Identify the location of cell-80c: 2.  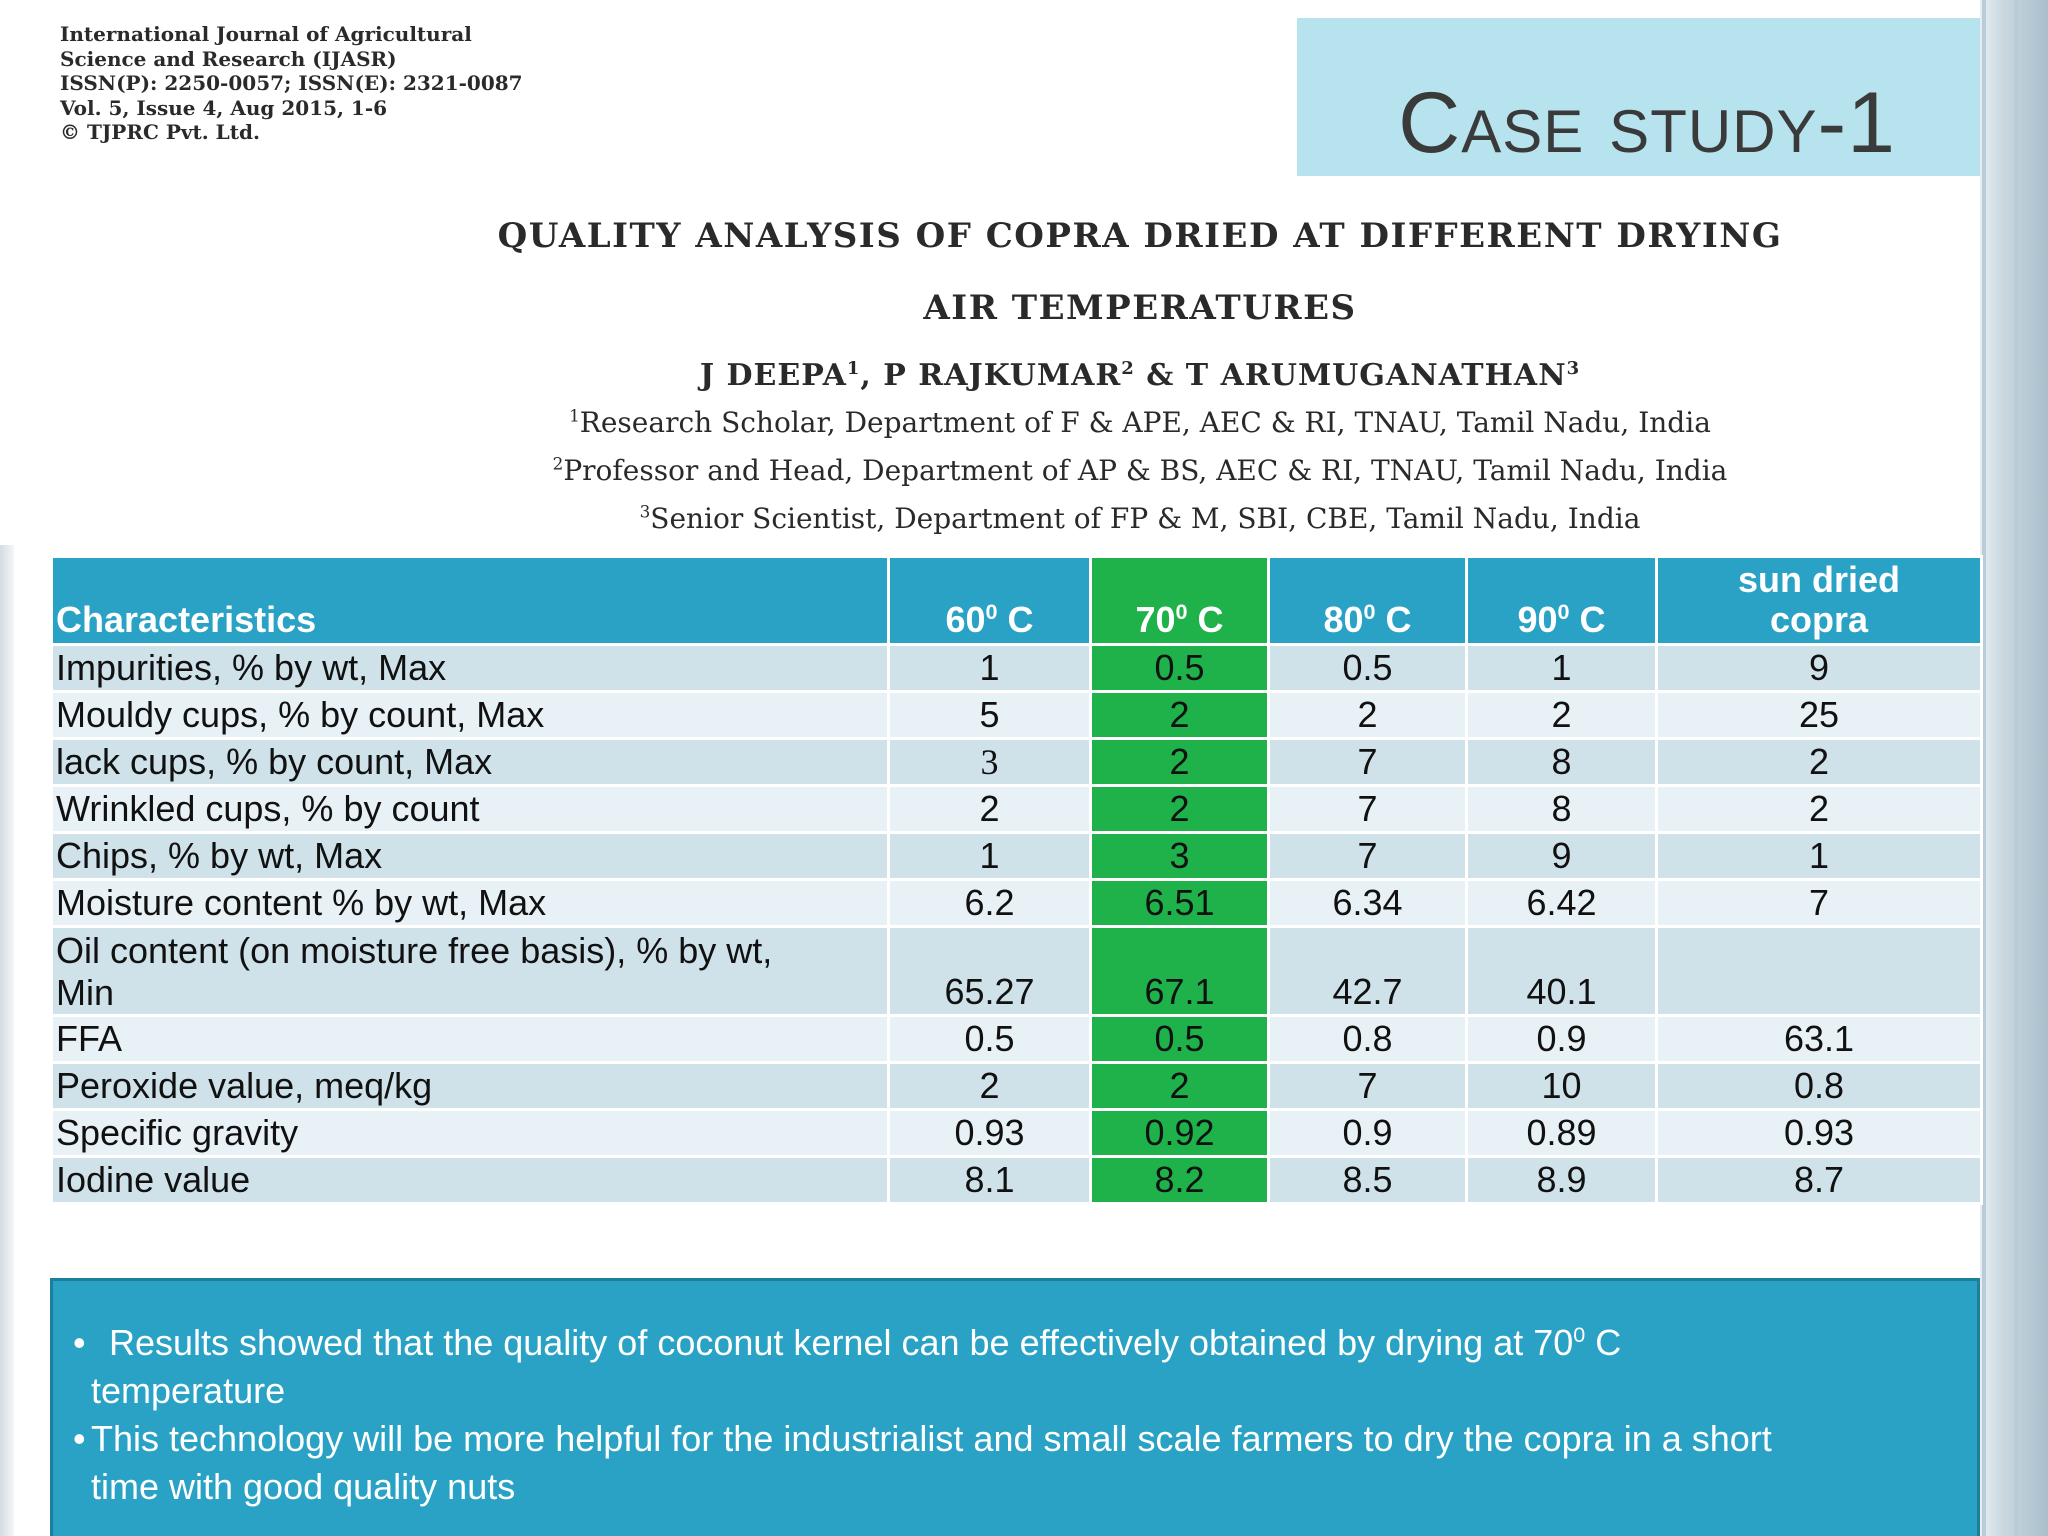
(1367, 715).